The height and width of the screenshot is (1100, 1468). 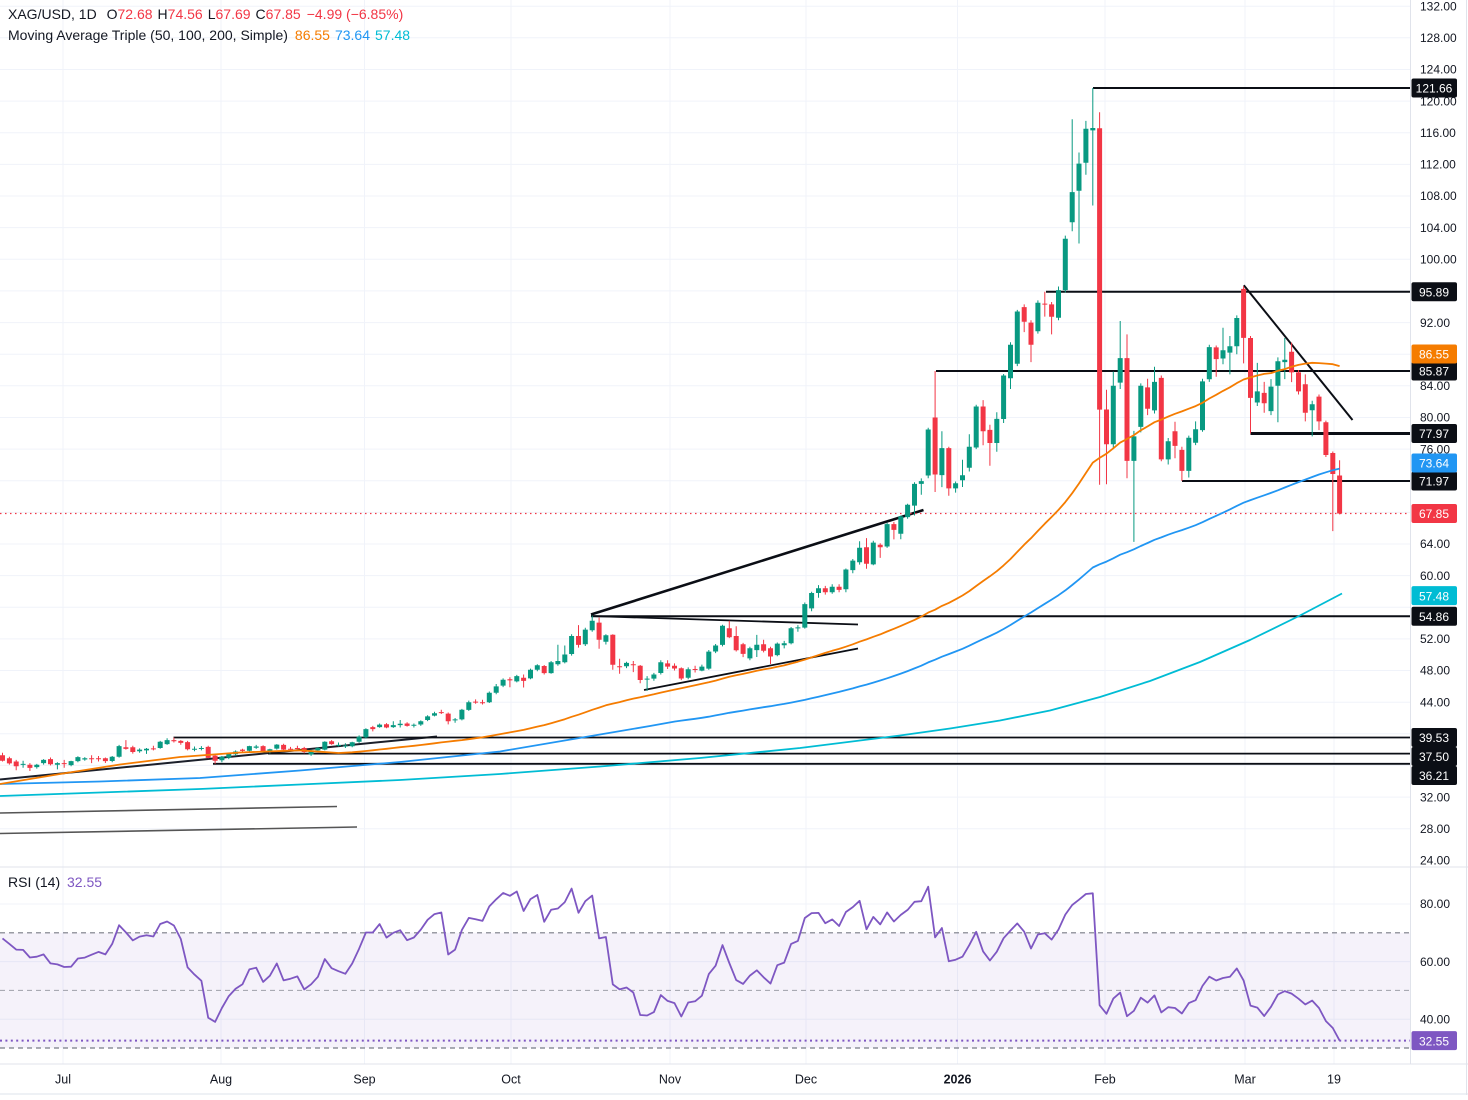 I want to click on svg-text: 85.87, so click(x=1434, y=372).